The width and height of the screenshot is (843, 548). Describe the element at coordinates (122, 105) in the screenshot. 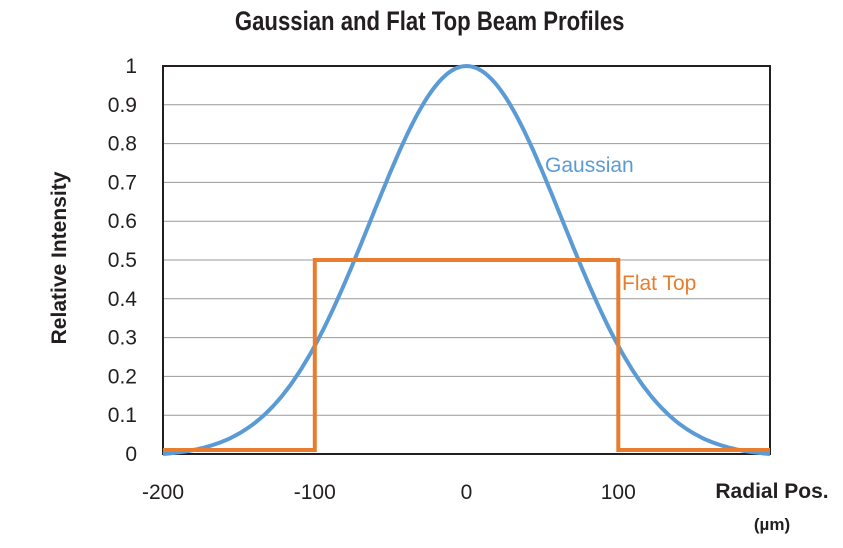

I see `y-tick-label: 0.9` at that location.